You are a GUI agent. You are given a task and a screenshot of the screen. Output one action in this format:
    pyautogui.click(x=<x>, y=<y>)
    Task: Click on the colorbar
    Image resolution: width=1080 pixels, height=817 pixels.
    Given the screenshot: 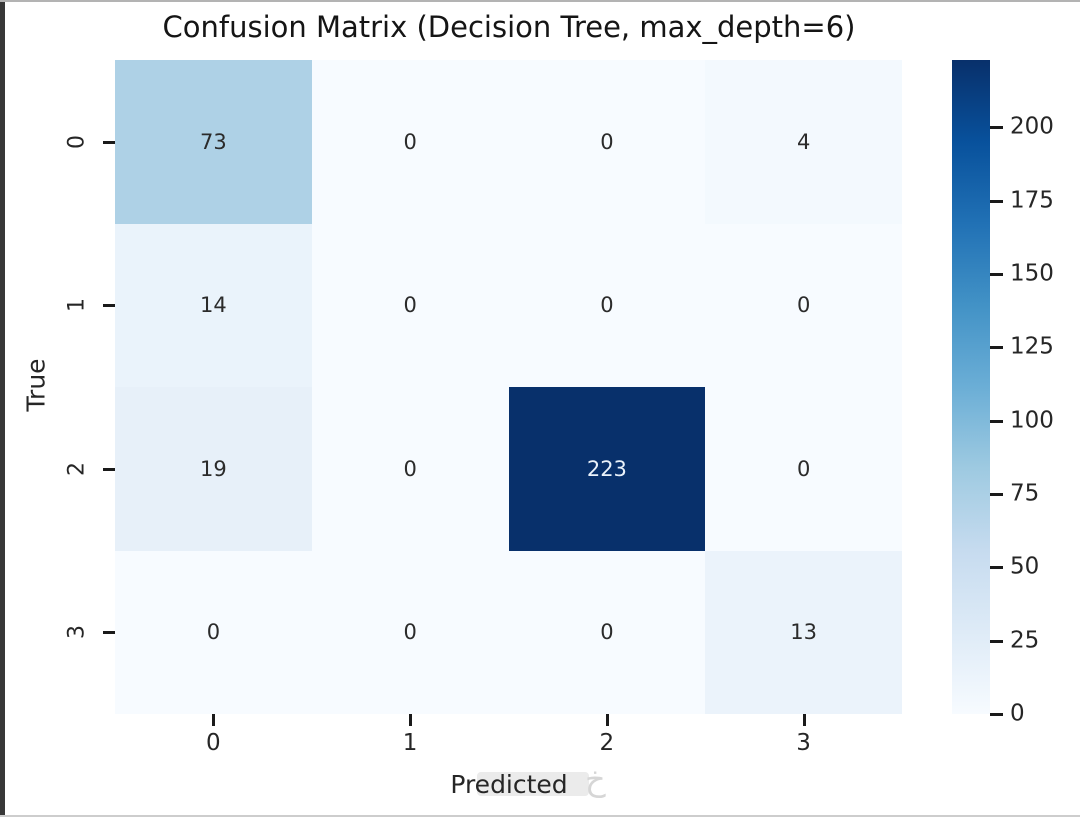 What is the action you would take?
    pyautogui.click(x=971, y=387)
    